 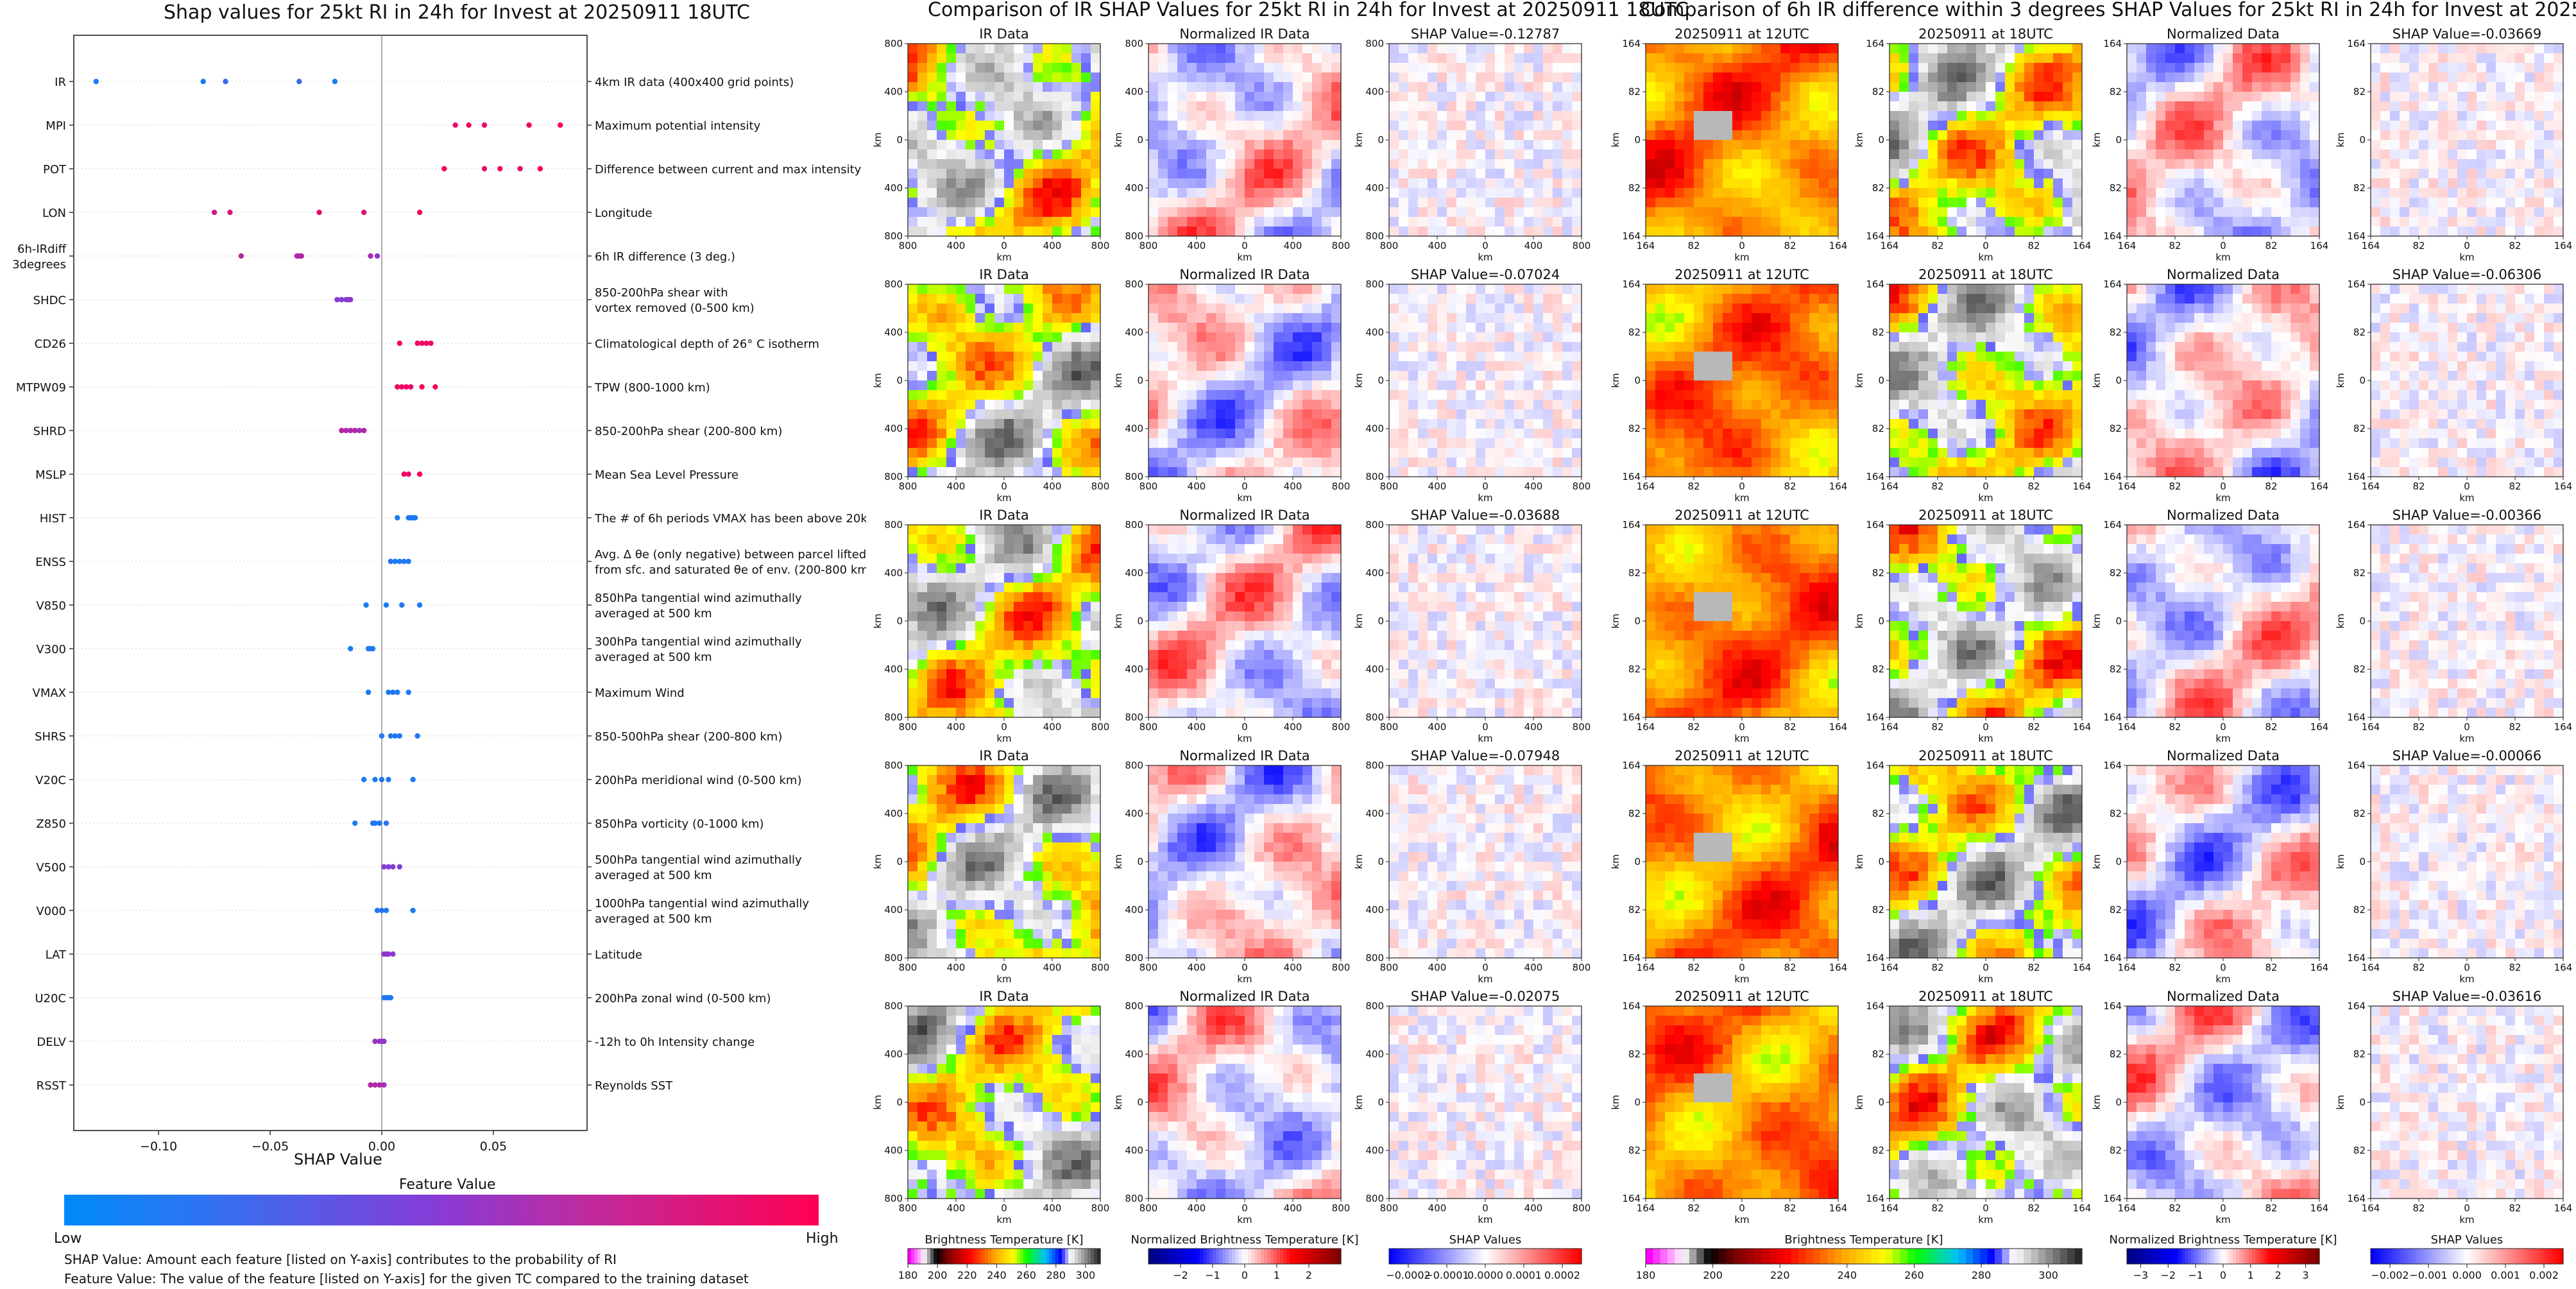 I want to click on feature-name-label: LON, so click(x=54, y=213).